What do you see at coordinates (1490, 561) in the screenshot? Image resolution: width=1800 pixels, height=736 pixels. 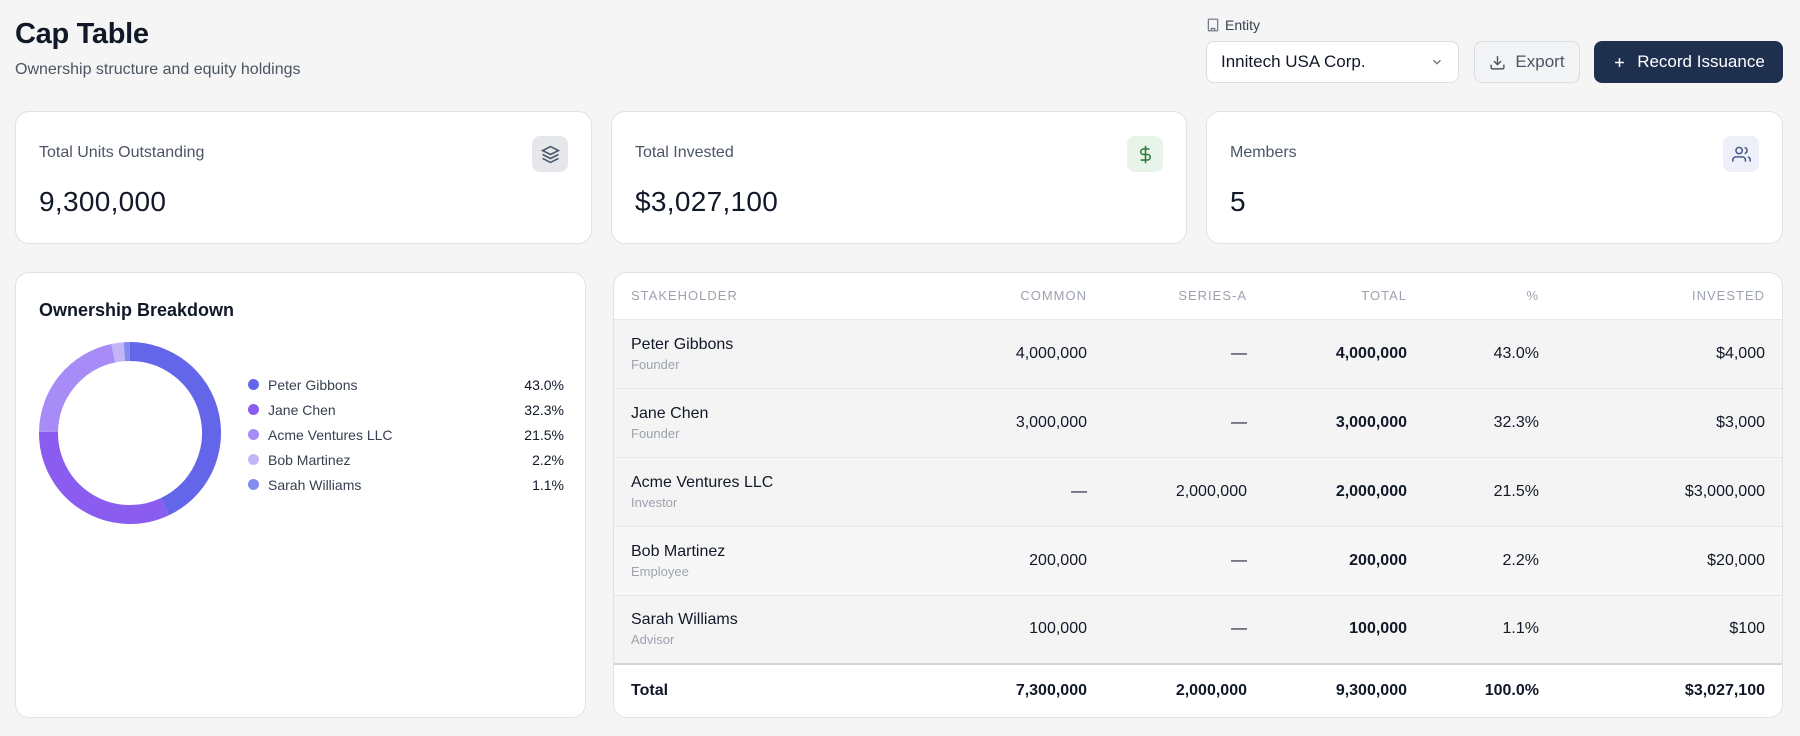 I see `percent-cell: 2.2%` at bounding box center [1490, 561].